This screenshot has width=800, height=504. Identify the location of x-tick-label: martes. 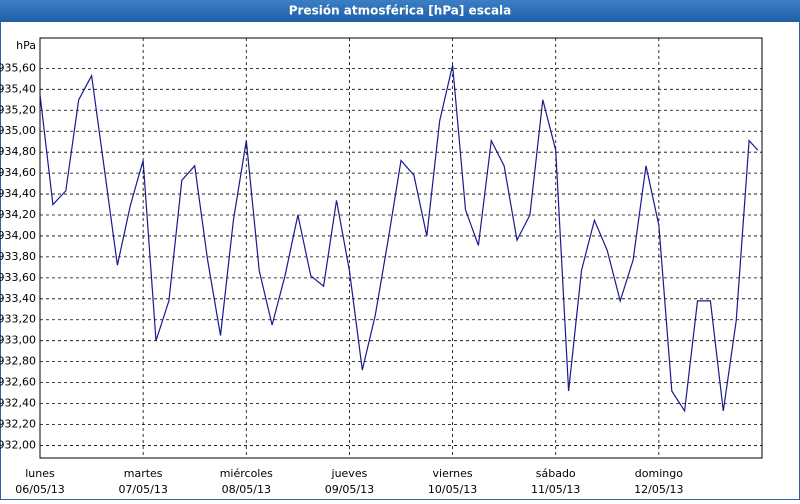
(143, 473).